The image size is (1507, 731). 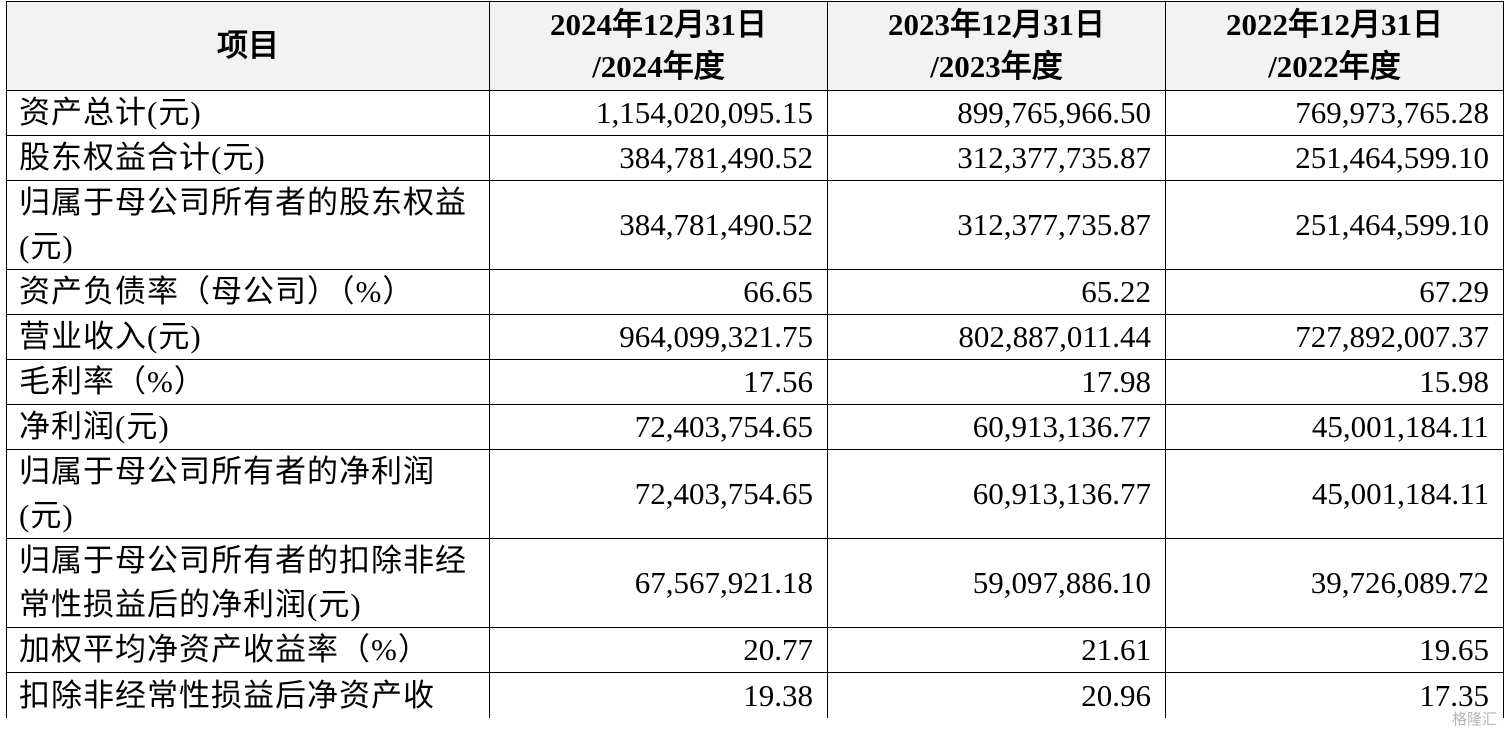 I want to click on row-label: 资产总计(元), so click(x=248, y=113).